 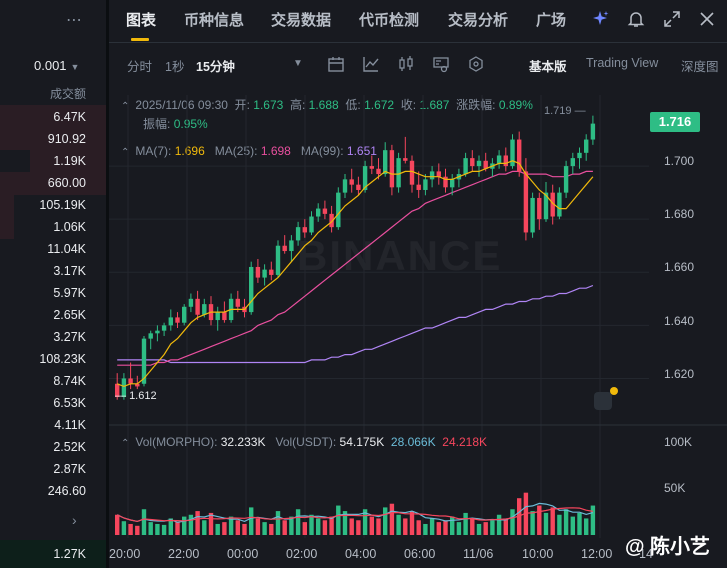 I want to click on tab-bar: 图表 币种信息 交易数据 代币检测 交易分析 广场, so click(x=418, y=21).